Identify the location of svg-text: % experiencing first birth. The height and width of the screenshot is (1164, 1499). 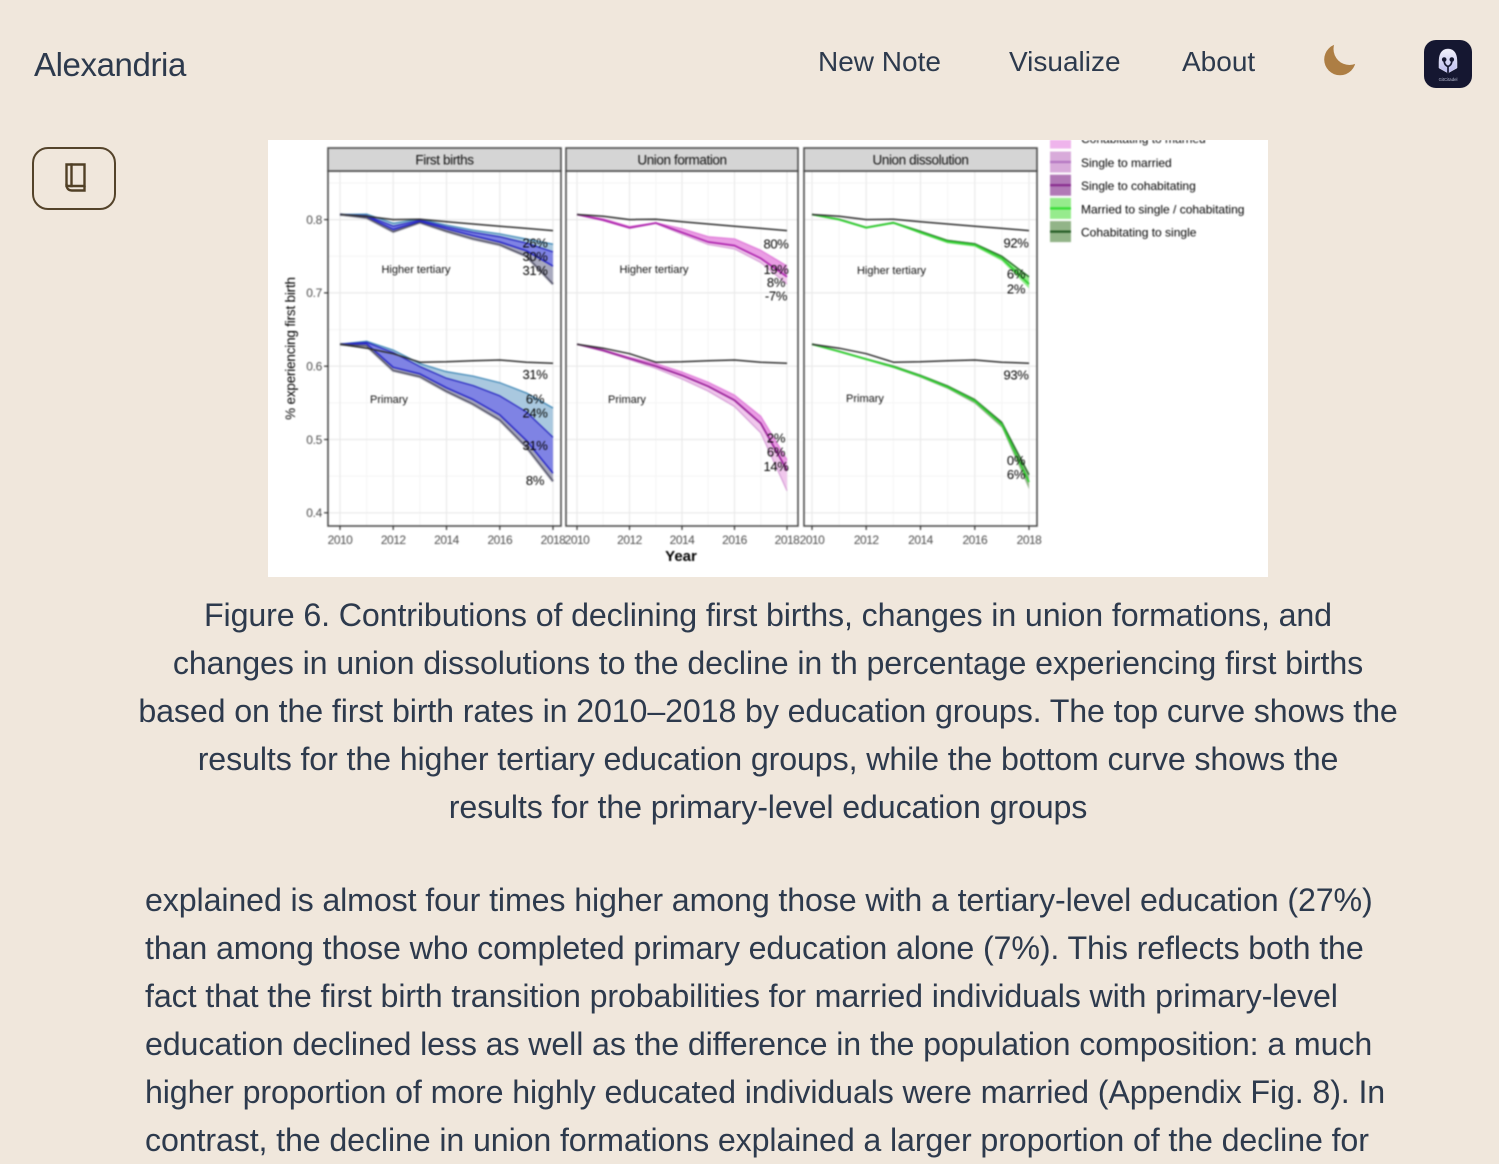
(290, 348).